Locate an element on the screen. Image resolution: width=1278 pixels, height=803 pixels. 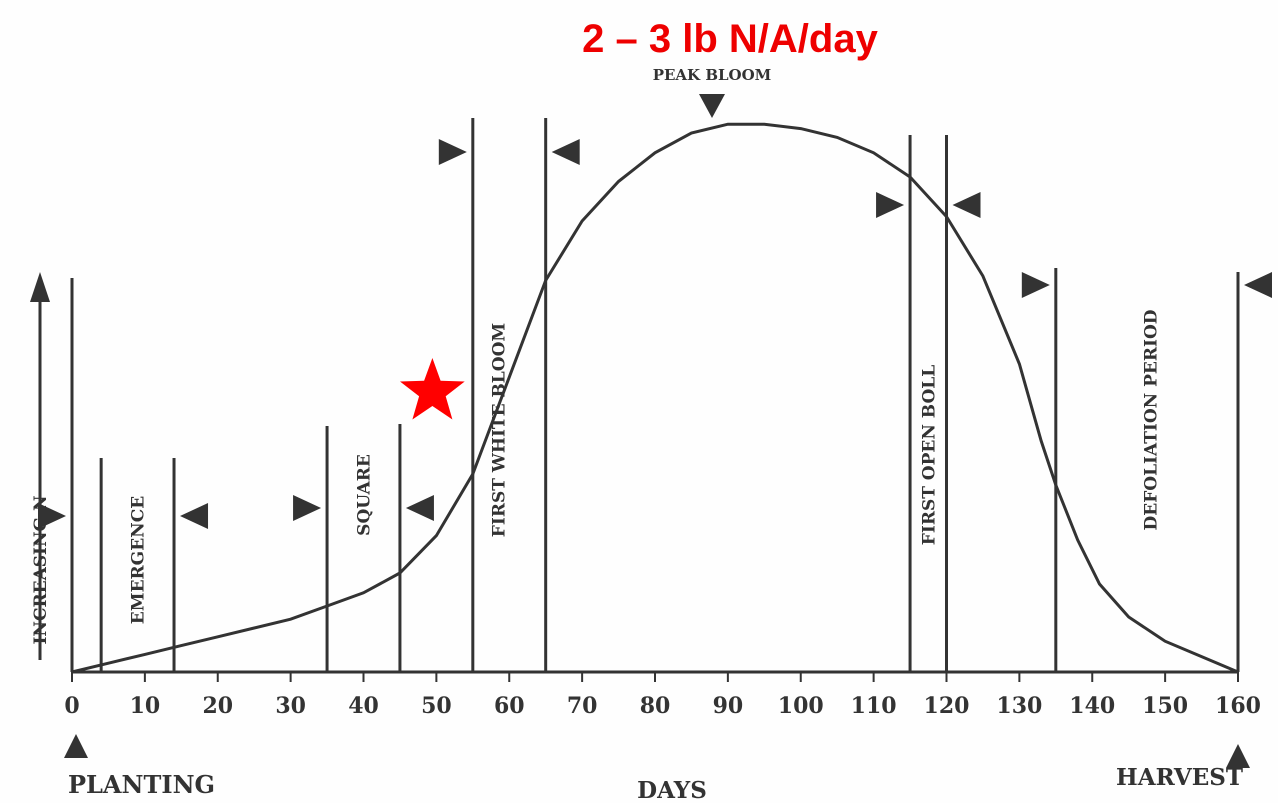
stage-label: FIRST WHITE BLOOM is located at coordinates (499, 430).